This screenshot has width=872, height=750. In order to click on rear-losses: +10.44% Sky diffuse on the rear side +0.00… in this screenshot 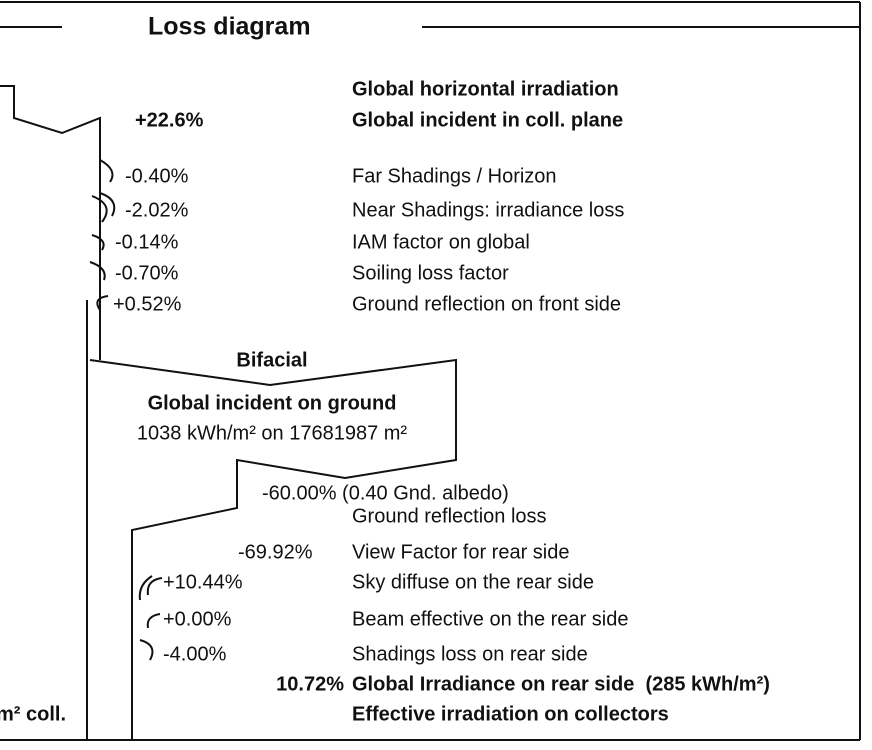, I will do `click(395, 618)`.